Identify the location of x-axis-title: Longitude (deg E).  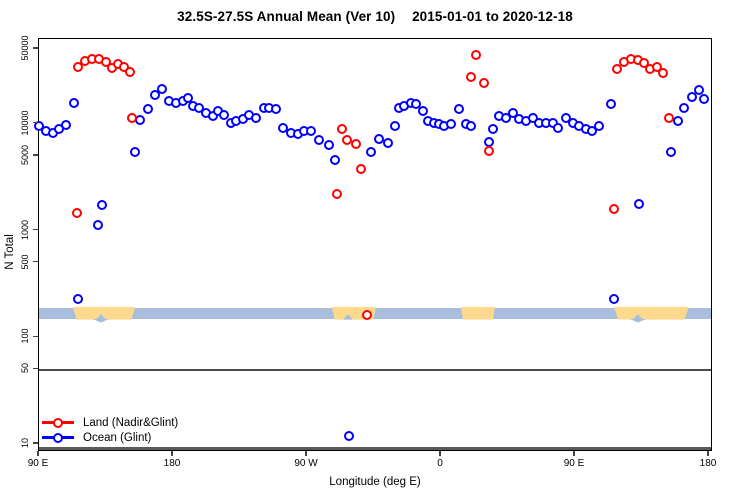
(375, 482).